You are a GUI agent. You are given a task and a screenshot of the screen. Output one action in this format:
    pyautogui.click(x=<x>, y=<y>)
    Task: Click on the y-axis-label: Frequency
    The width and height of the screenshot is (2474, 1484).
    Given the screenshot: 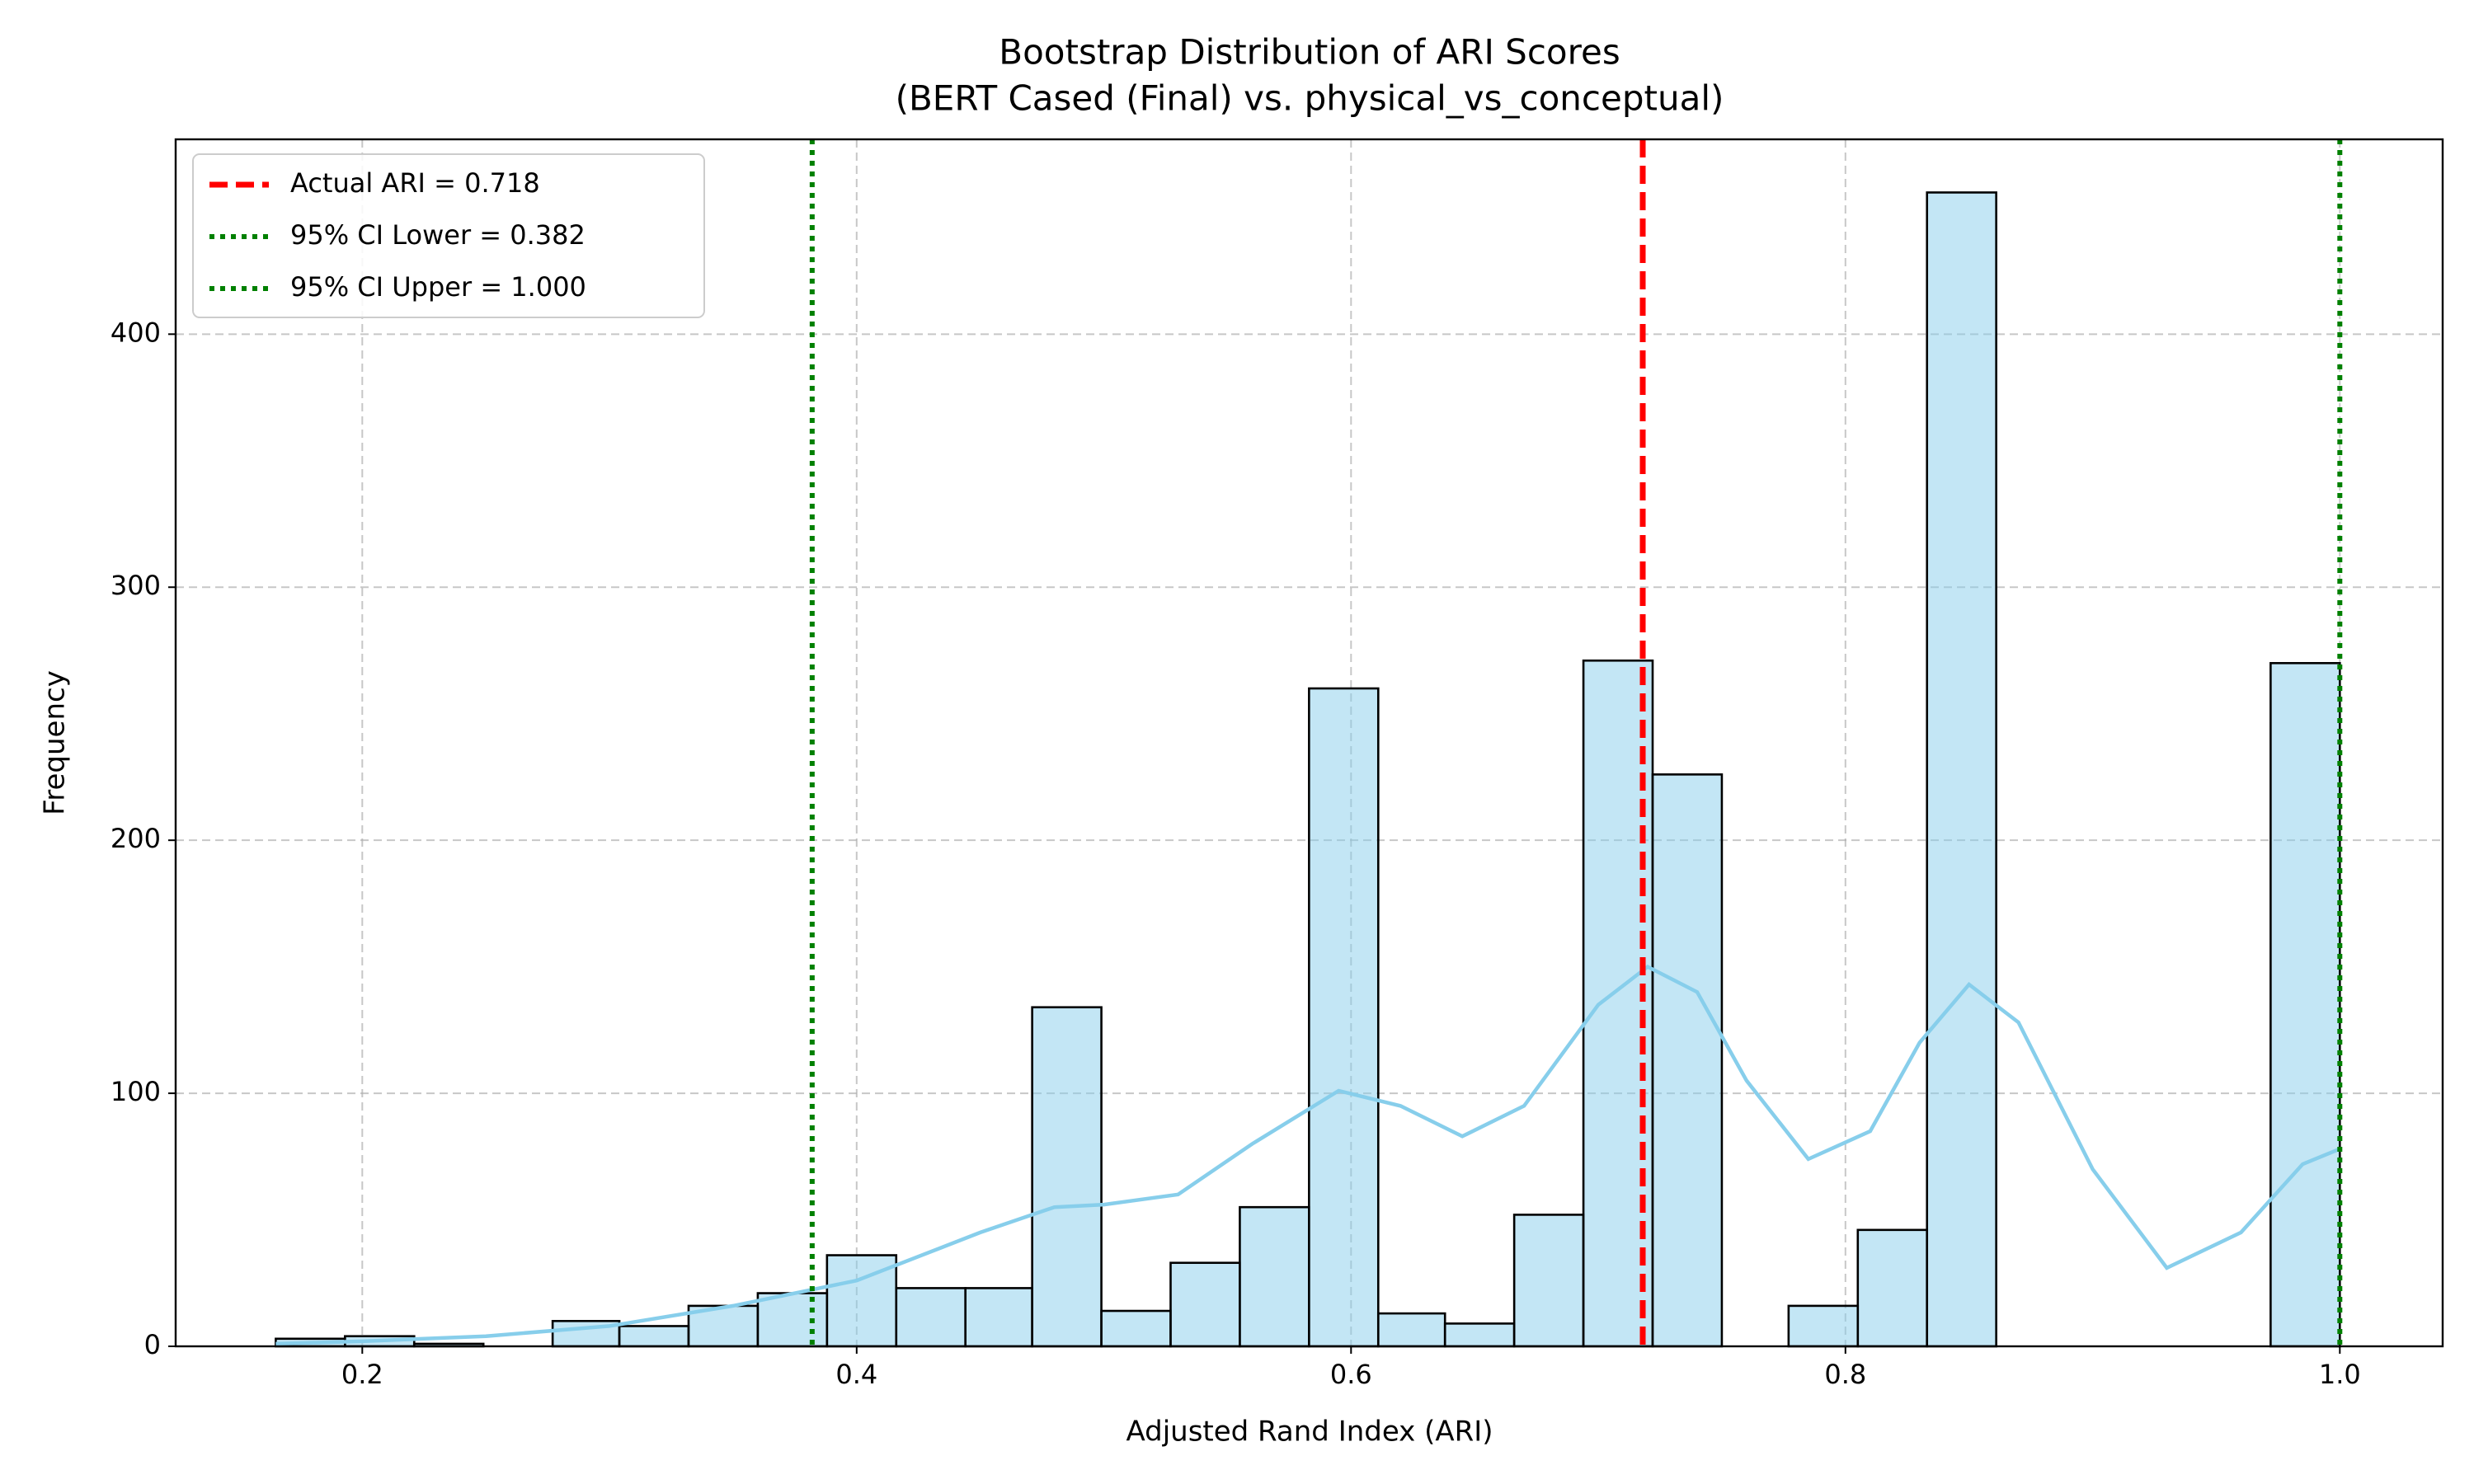 What is the action you would take?
    pyautogui.click(x=55, y=742)
    